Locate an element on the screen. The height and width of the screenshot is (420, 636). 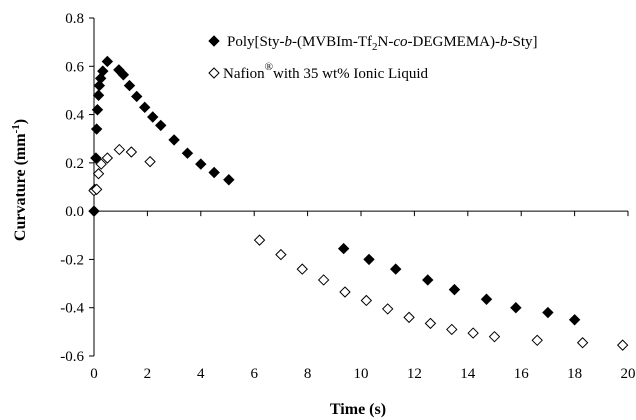
y-tick-label: 0.8 is located at coordinates (74, 19).